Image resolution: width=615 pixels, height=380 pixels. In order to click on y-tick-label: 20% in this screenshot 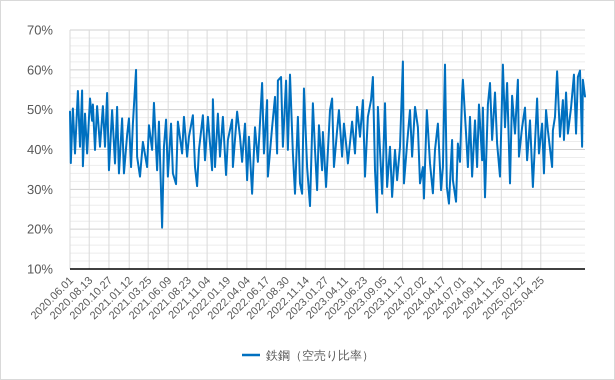, I will do `click(40, 229)`.